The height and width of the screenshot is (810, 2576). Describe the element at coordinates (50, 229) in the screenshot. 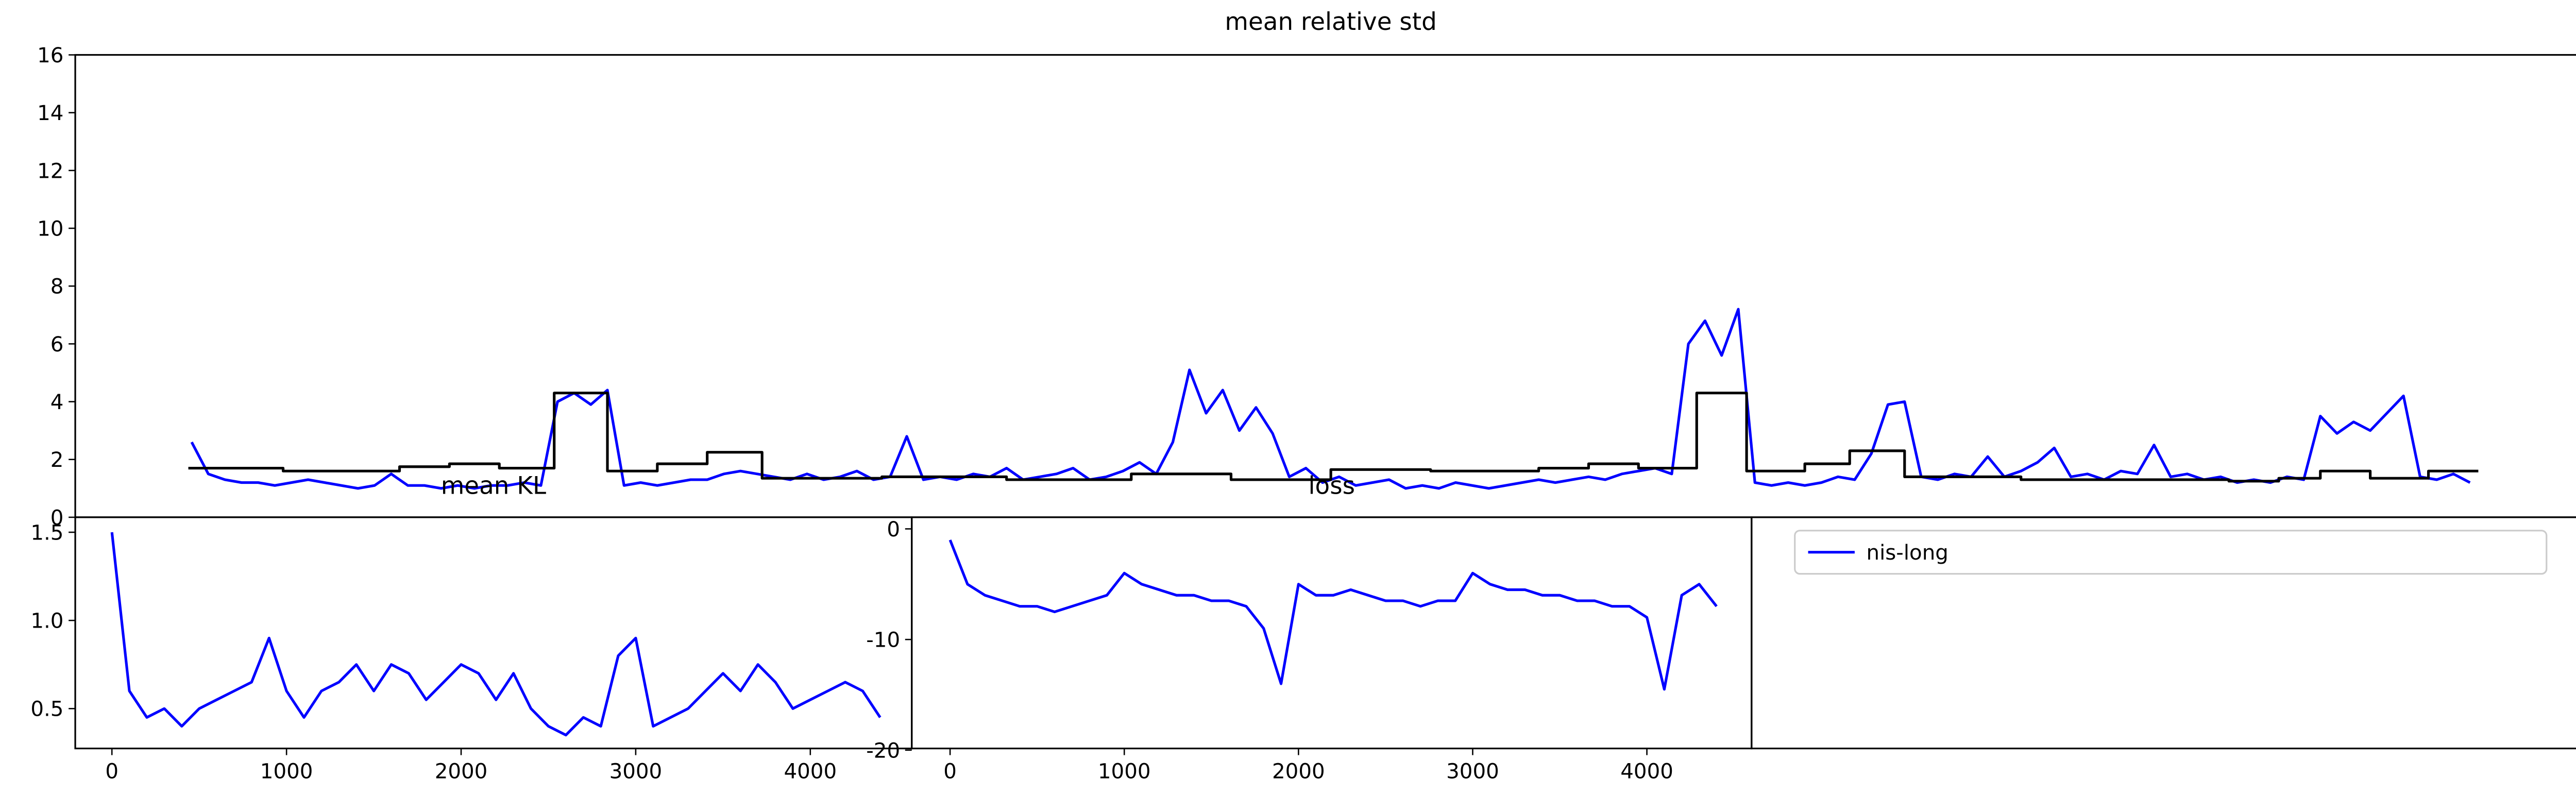

I see `y-tick-label: 10` at that location.